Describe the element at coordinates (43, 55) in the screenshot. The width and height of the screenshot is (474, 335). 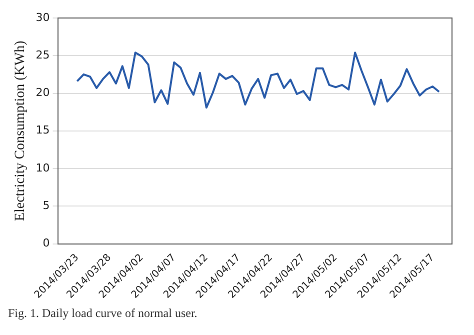
I see `y-tick-label: 25` at that location.